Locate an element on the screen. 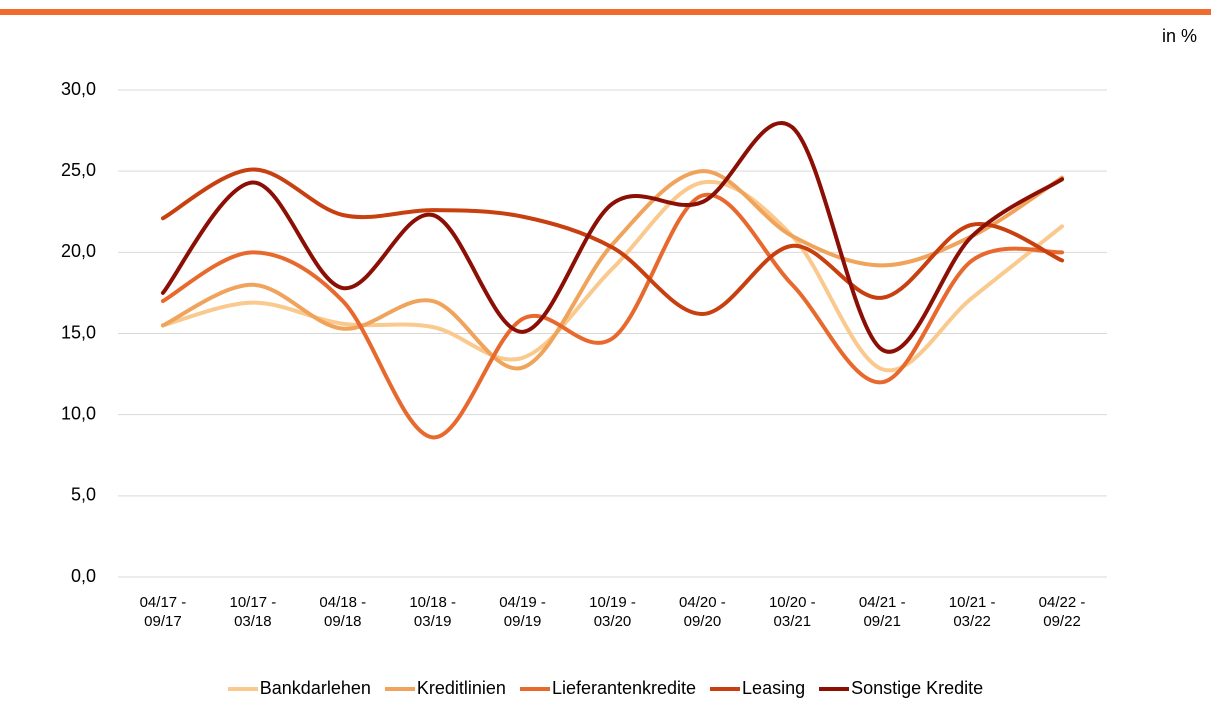  legend-label: Leasing is located at coordinates (774, 688).